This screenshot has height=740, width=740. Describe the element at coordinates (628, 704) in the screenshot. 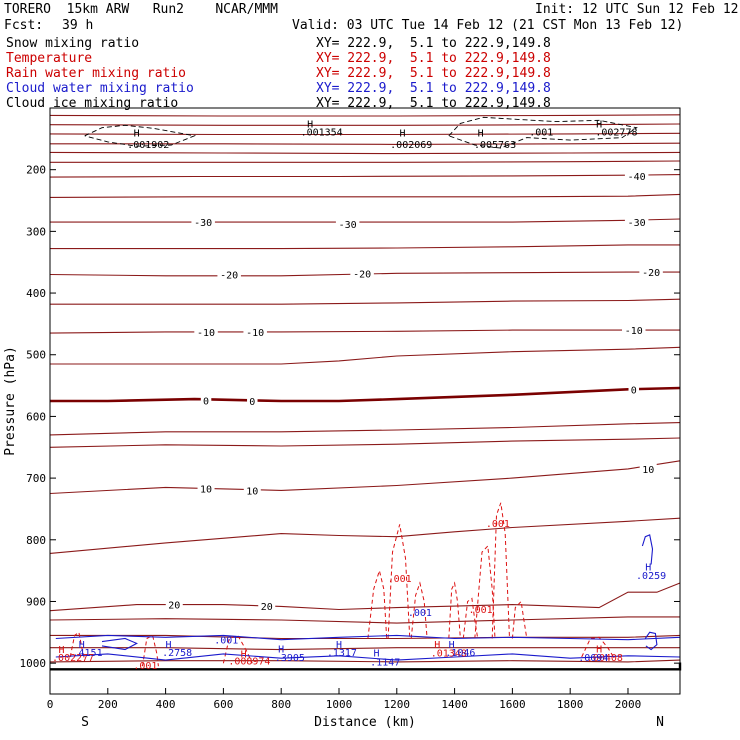

I see `x-tick-label-2000: 2000` at that location.